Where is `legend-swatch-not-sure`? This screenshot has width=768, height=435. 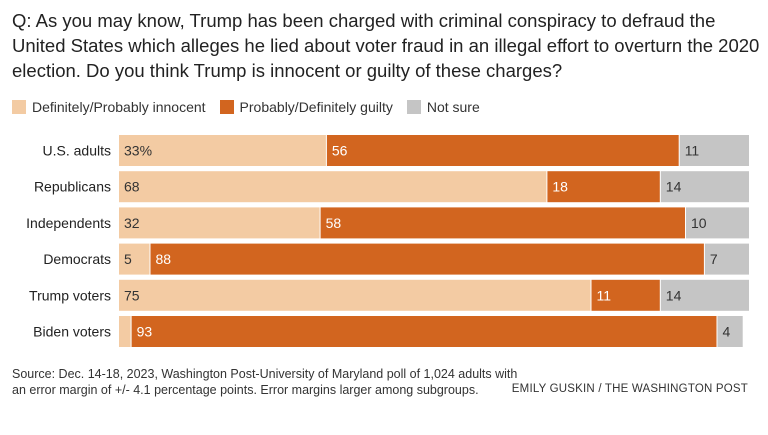 legend-swatch-not-sure is located at coordinates (413, 107).